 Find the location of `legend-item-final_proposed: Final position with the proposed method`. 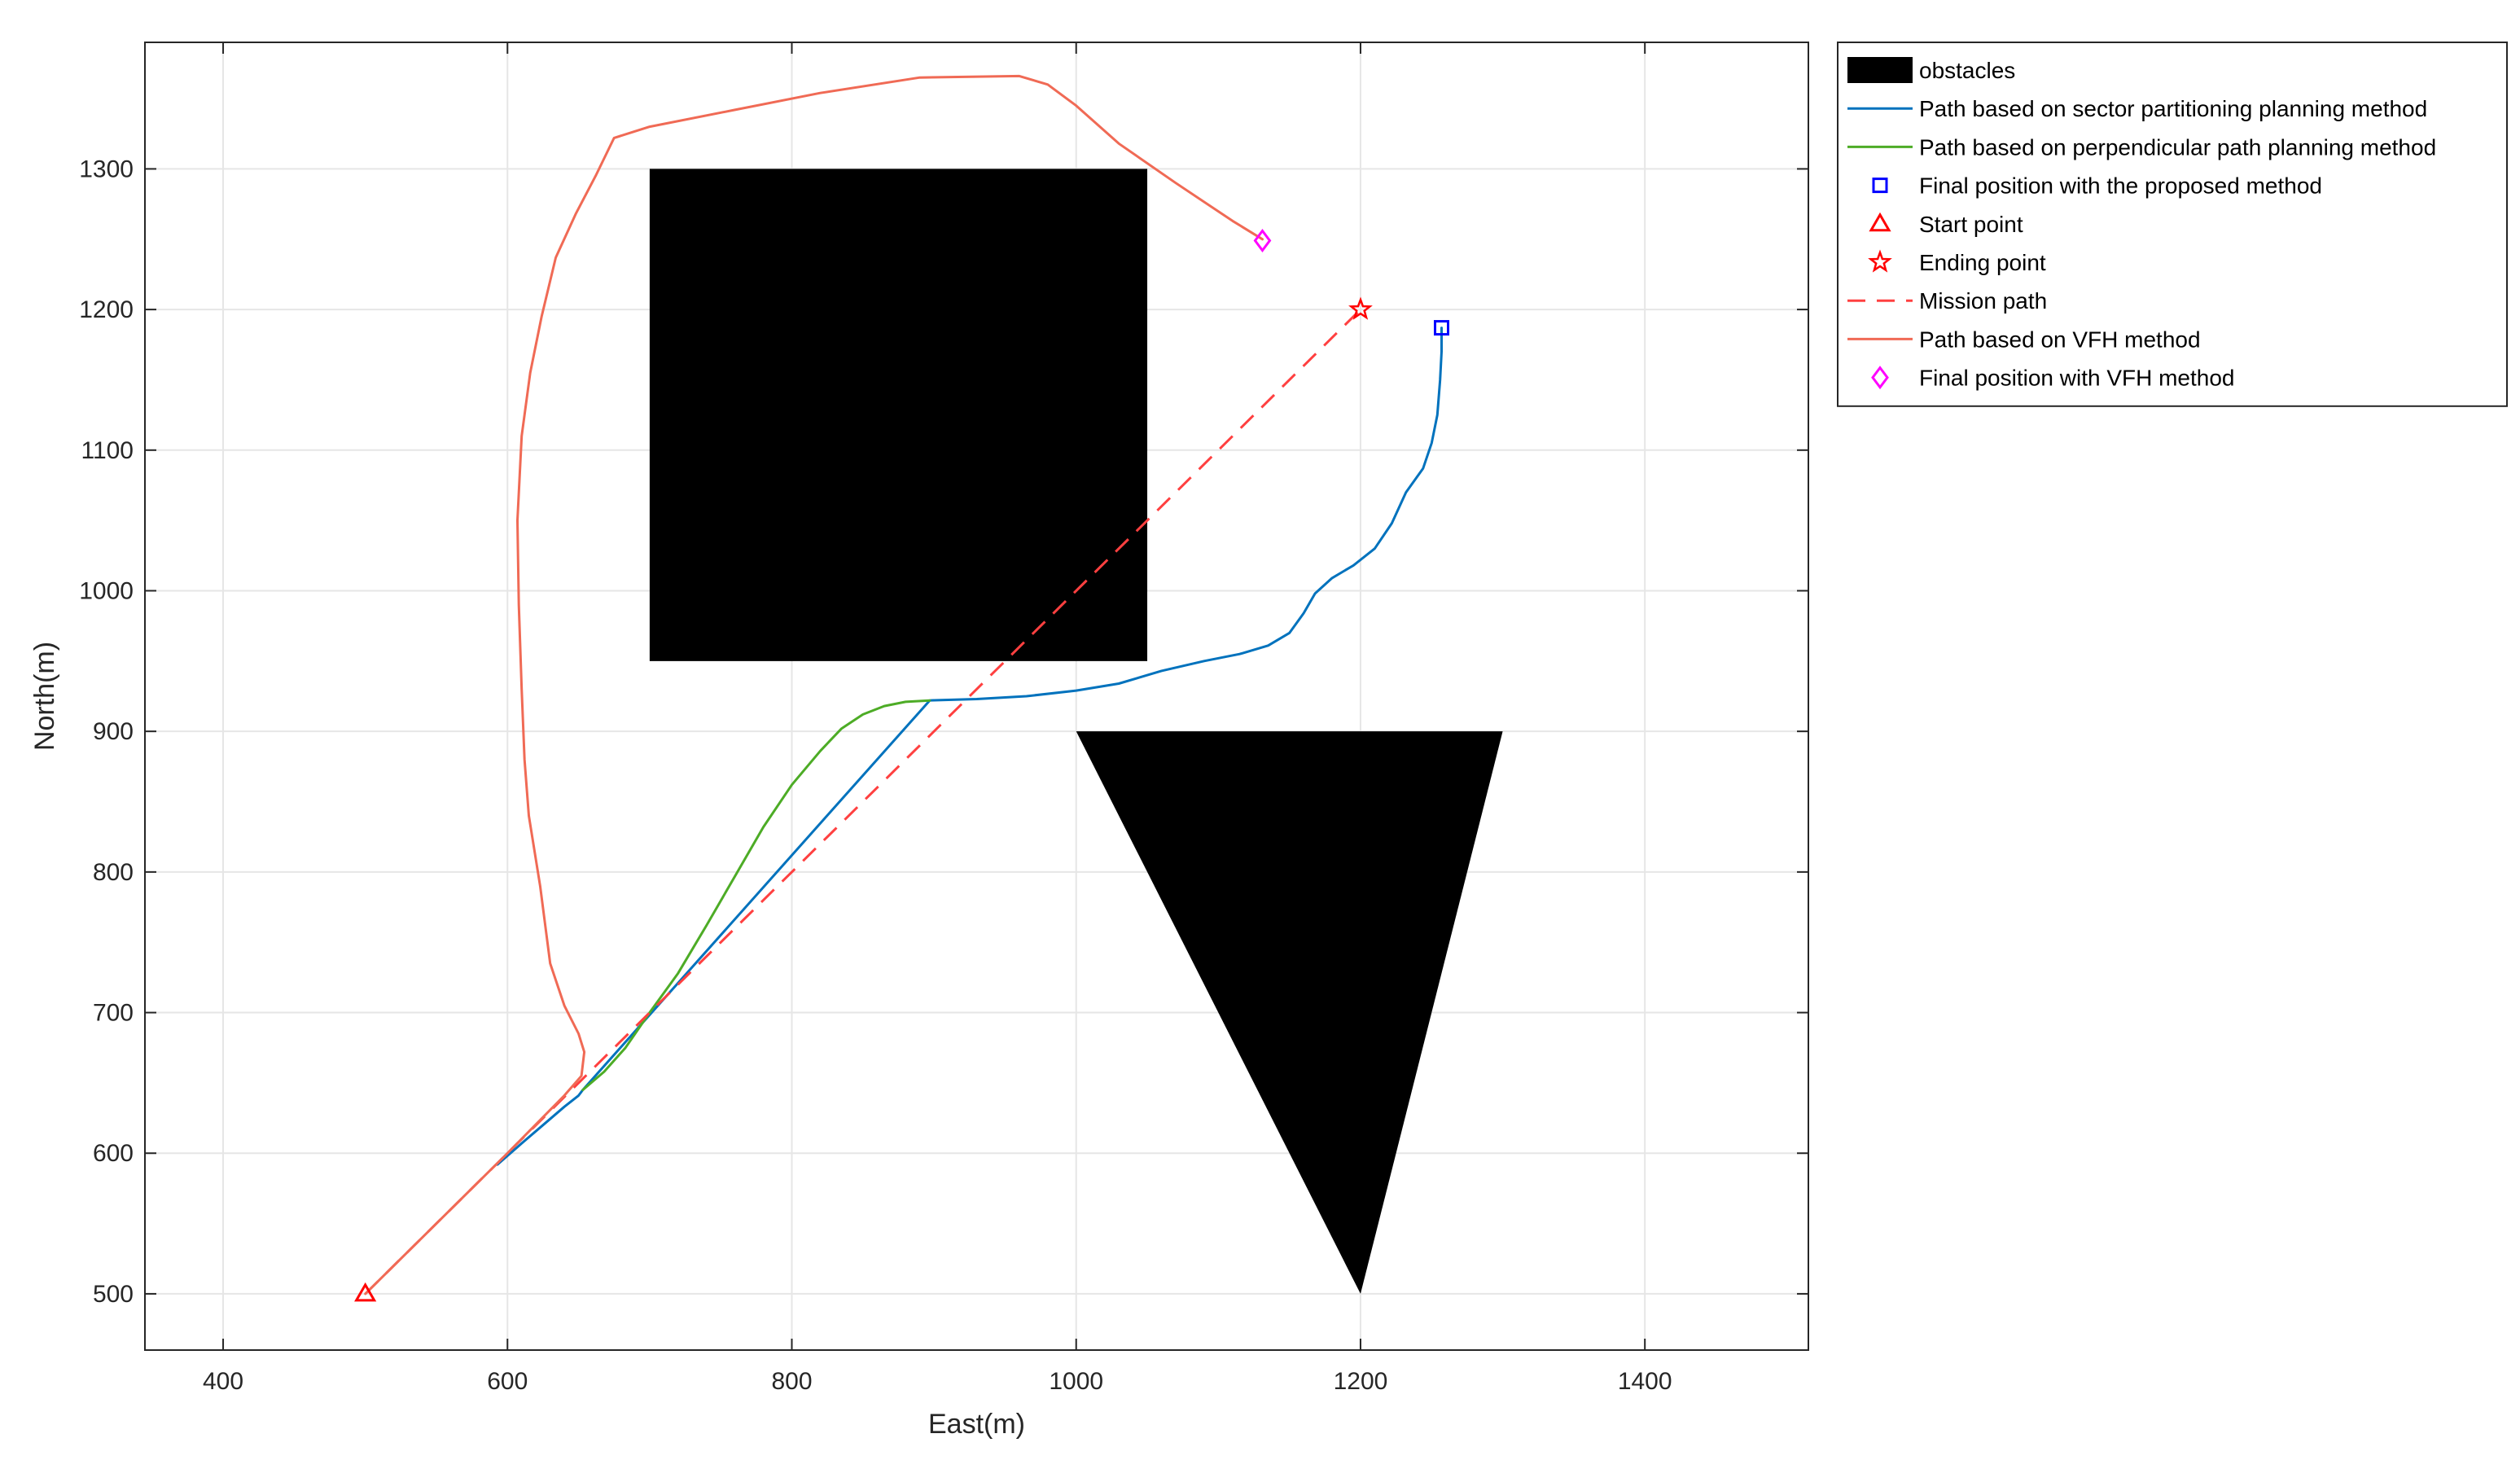

legend-item-final_proposed: Final position with the proposed method is located at coordinates (2097, 186).